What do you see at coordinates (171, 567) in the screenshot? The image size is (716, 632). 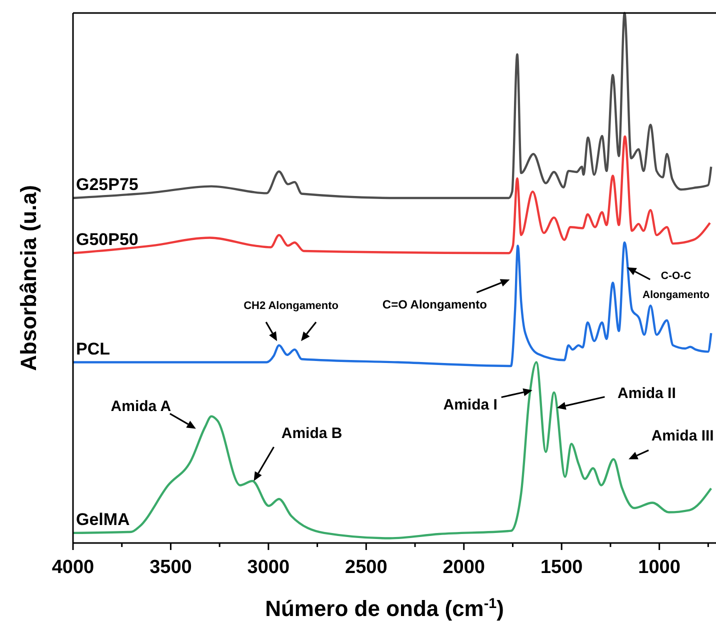 I see `x-tick-label: 3500` at bounding box center [171, 567].